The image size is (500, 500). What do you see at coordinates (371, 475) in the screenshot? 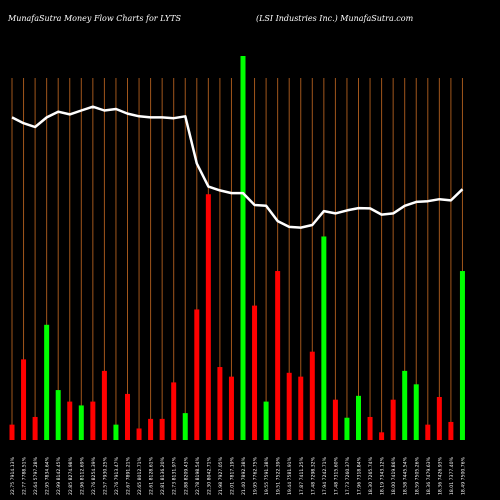
I see `x-tick-label: 18.30 7265.74%` at bounding box center [371, 475].